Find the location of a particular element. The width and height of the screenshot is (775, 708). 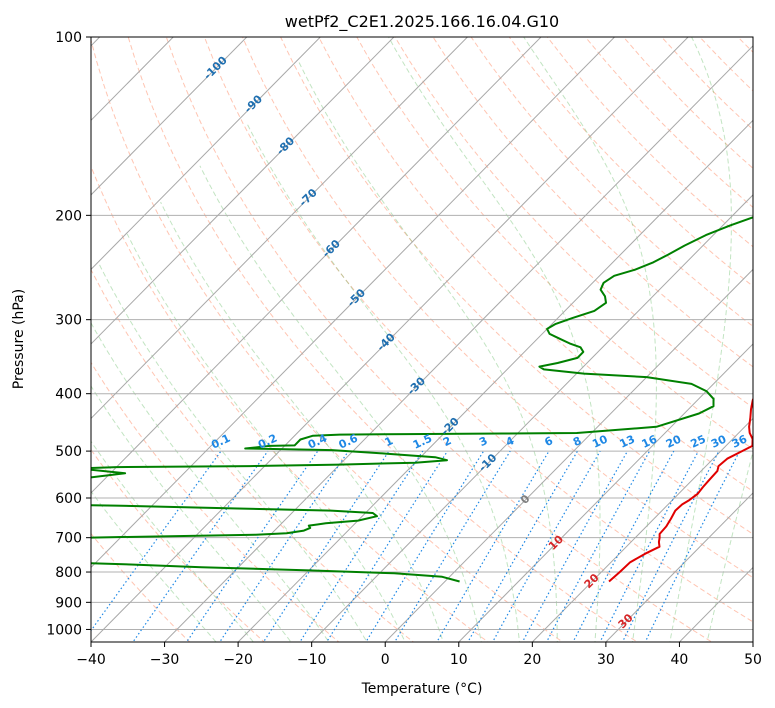

x-tick-label: −40 is located at coordinates (91, 660).